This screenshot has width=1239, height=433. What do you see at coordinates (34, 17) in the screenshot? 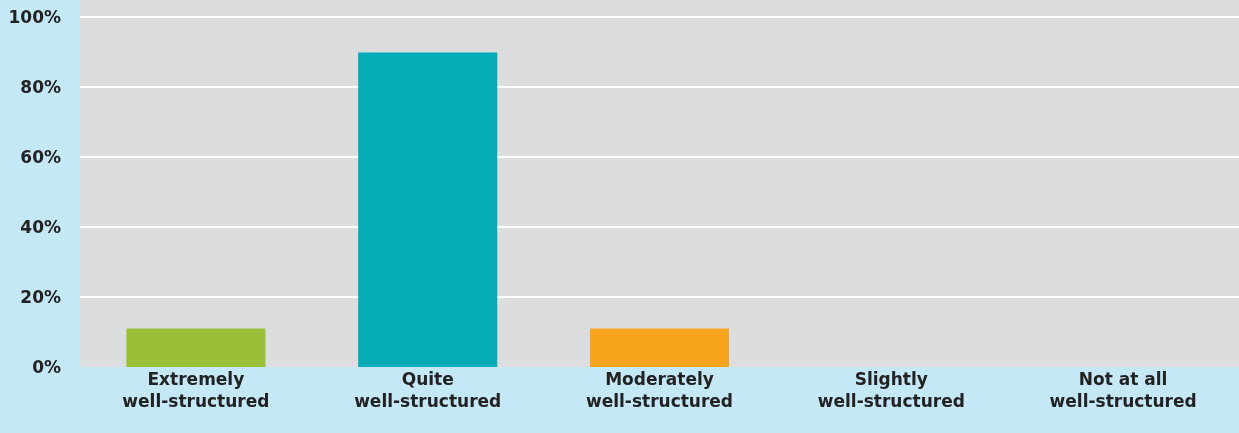
I see `y-tick-label: 100%` at bounding box center [34, 17].